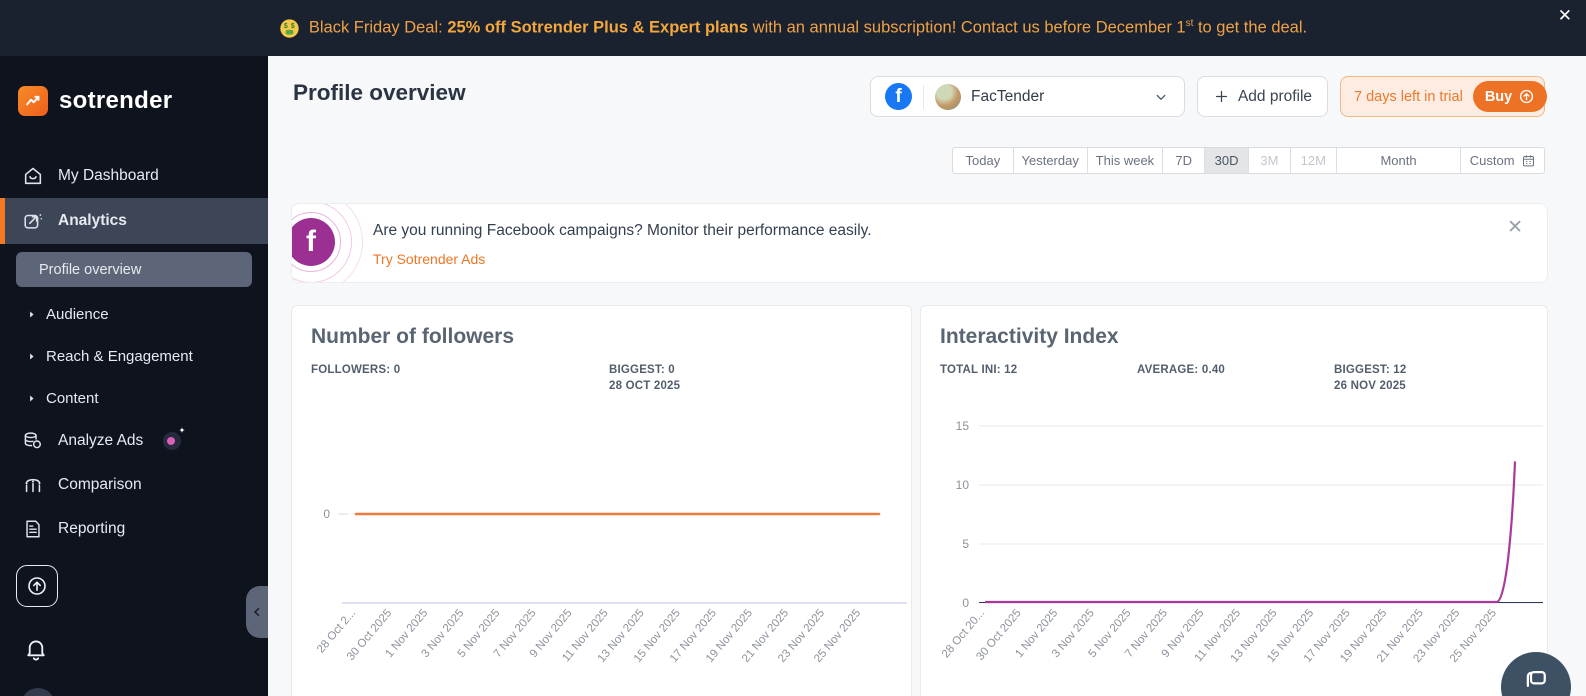 The image size is (1586, 696). Describe the element at coordinates (1038, 378) in the screenshot. I see `chart-stat: TOTAL INI: 12` at that location.